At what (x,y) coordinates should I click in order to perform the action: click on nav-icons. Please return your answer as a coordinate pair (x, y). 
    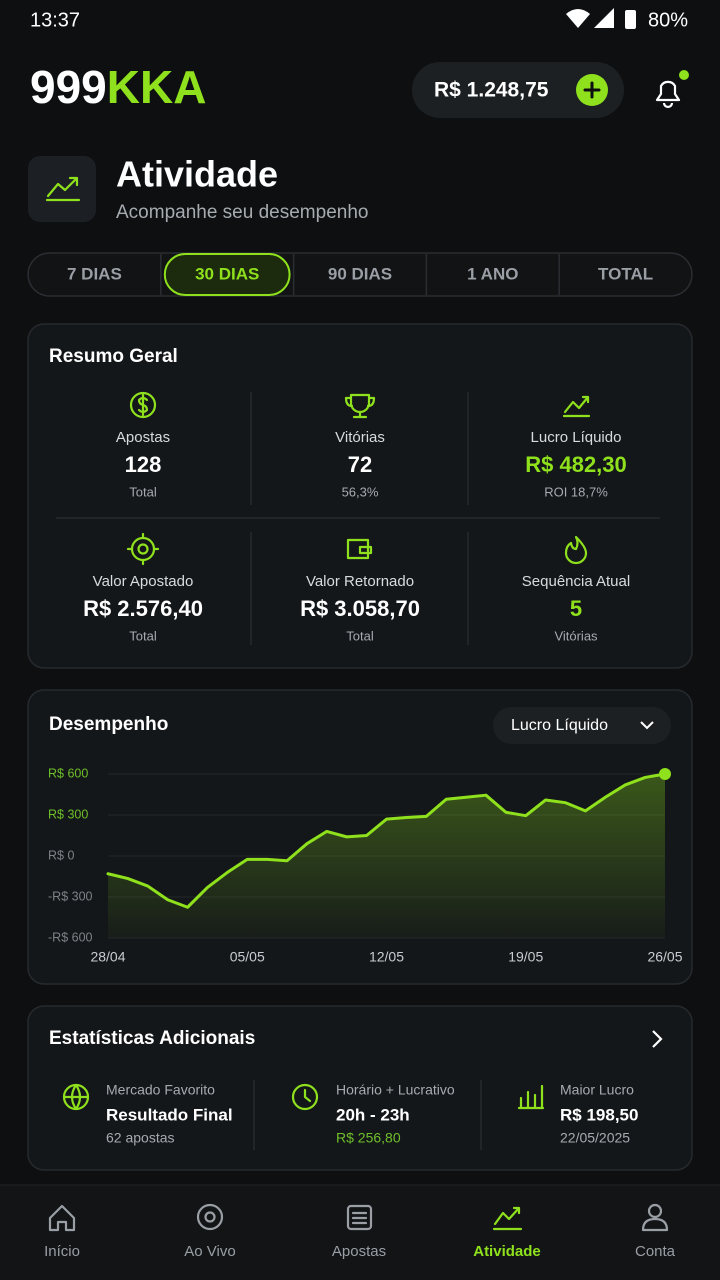
    Looking at the image, I should click on (358, 1217).